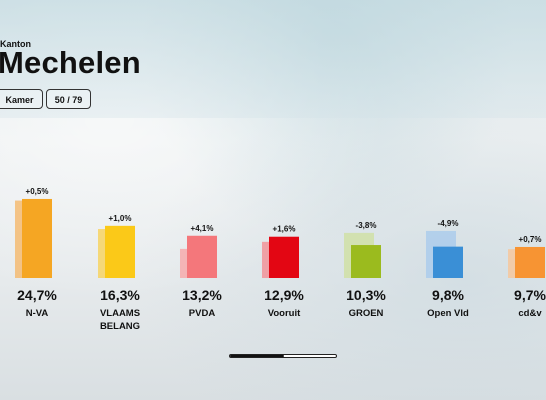 This screenshot has width=546, height=400. What do you see at coordinates (448, 313) in the screenshot?
I see `party-name-label: Open Vld` at bounding box center [448, 313].